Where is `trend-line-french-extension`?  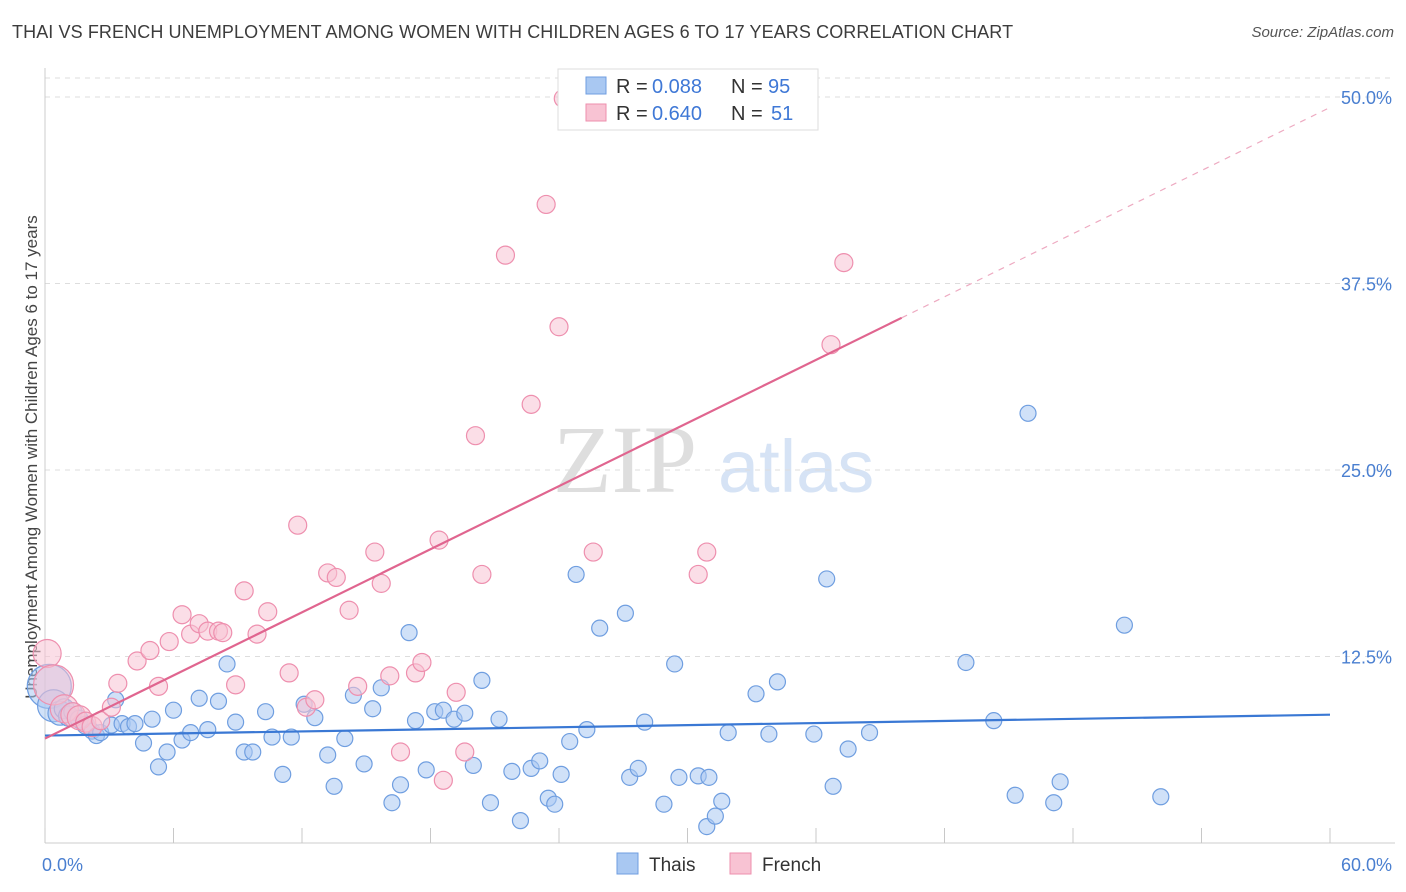 trend-line-french-extension is located at coordinates (1116, 212).